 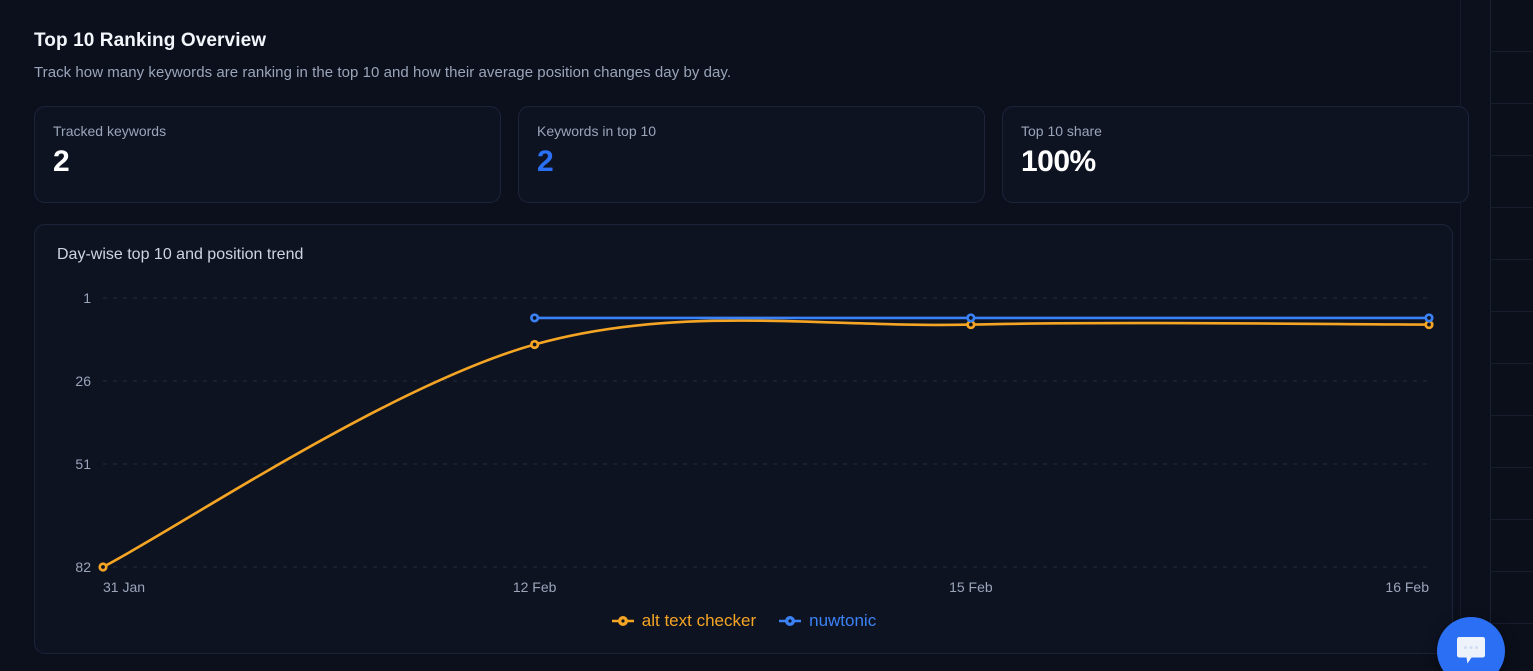 I want to click on legend-label: nuwtonic, so click(x=843, y=620).